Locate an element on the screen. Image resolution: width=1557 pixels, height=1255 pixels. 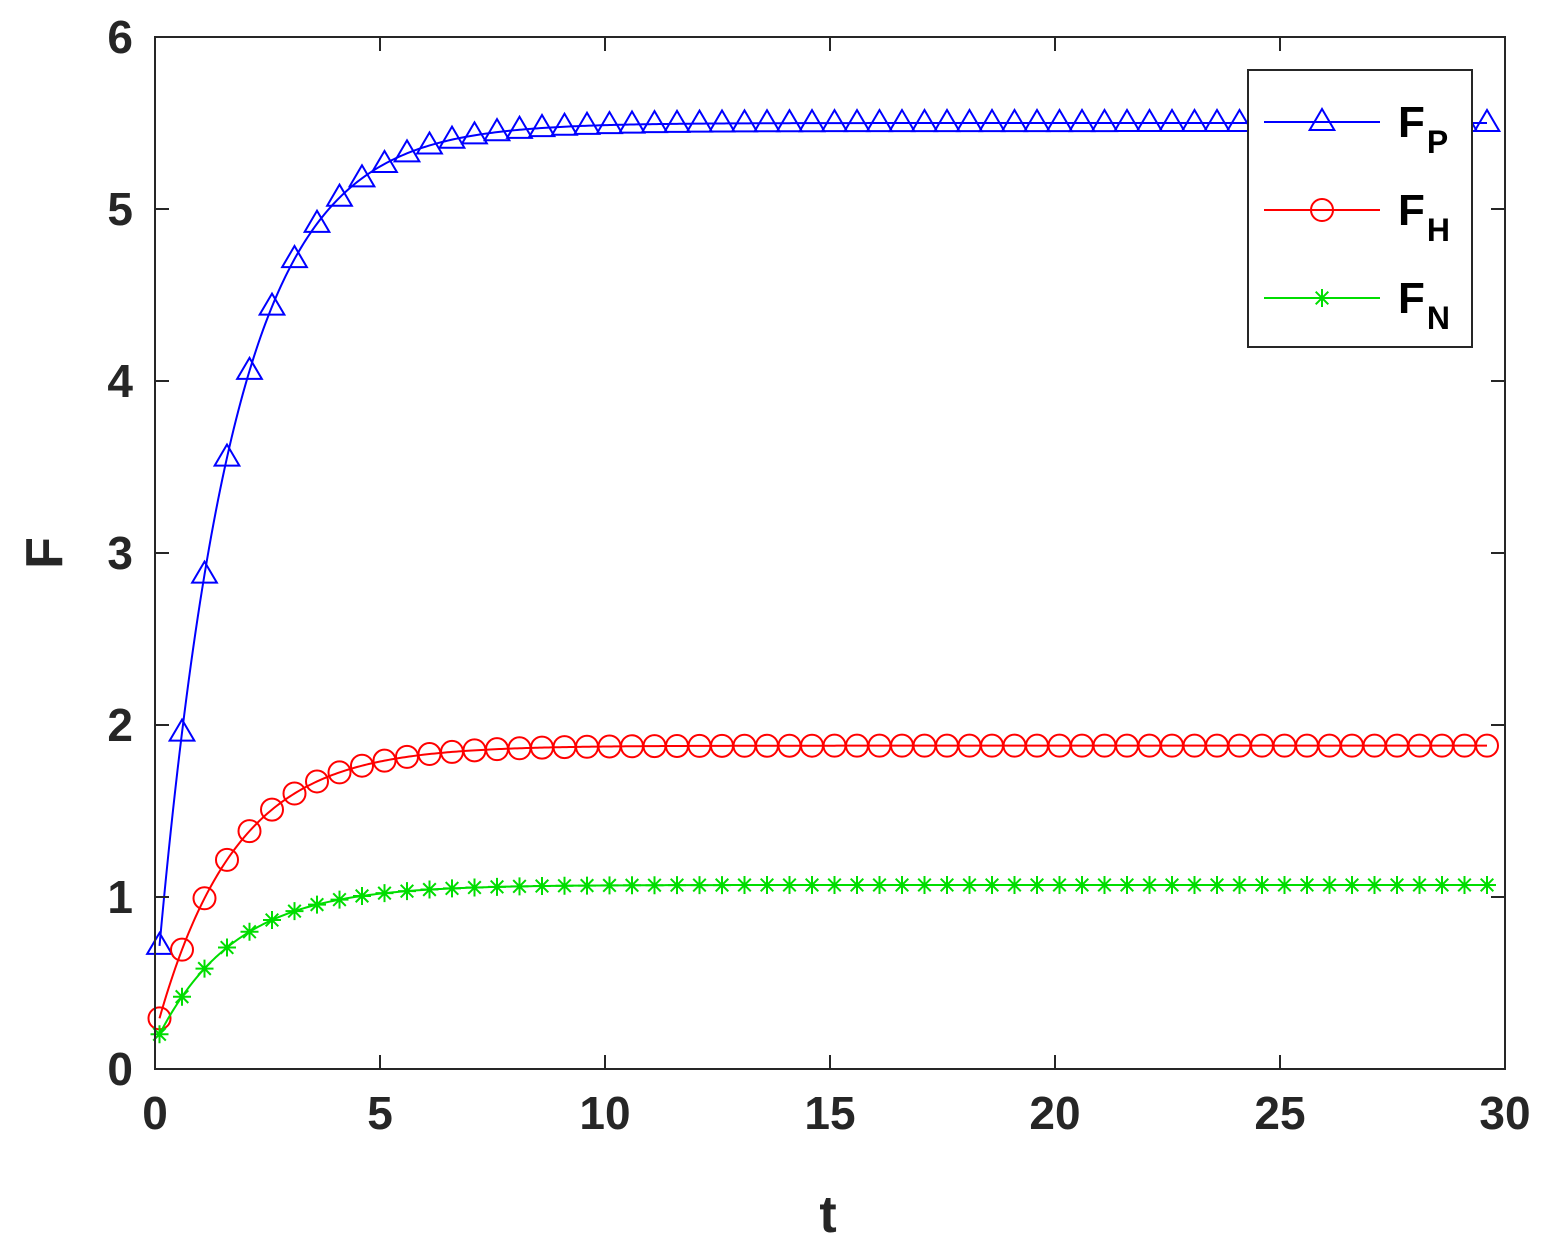
data-point-fn-10-strokes is located at coordinates (384, 893).